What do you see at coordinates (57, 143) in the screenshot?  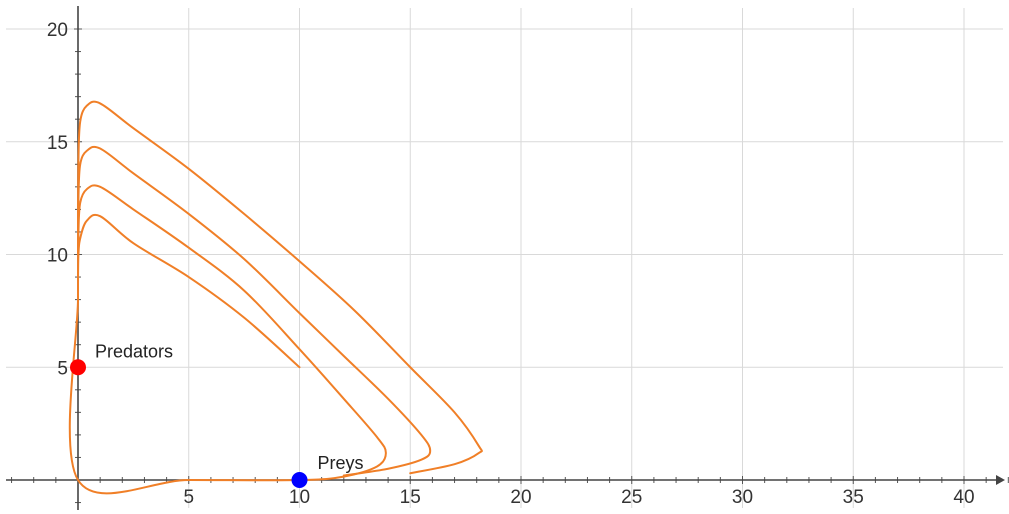 I see `y-tick-label-15: 15` at bounding box center [57, 143].